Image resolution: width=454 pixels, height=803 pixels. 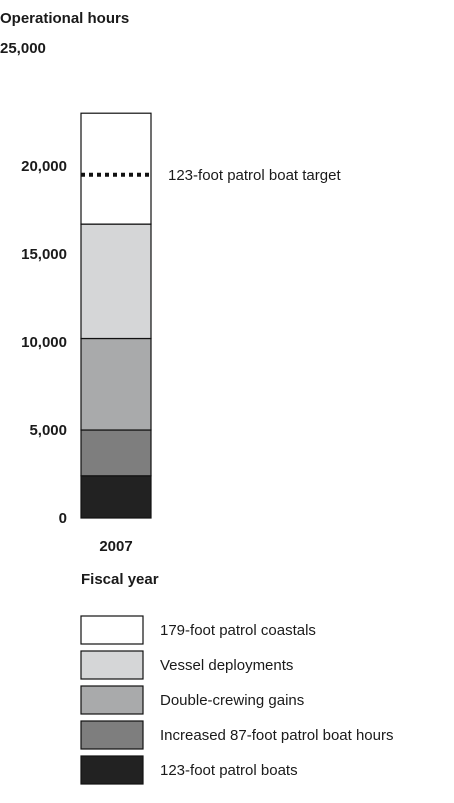 What do you see at coordinates (238, 630) in the screenshot?
I see `legend-label: 179-foot patrol coastals` at bounding box center [238, 630].